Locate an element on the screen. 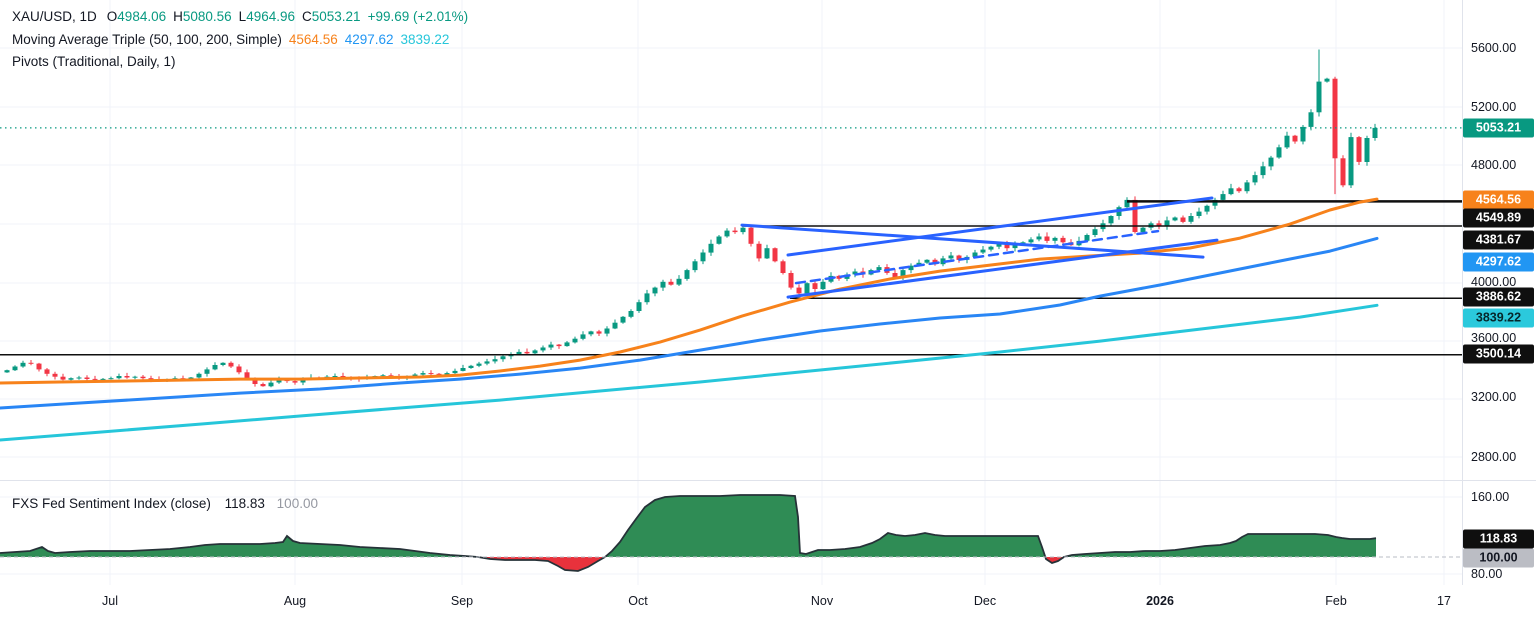  price-axis-label: 160.00 is located at coordinates (1490, 497).